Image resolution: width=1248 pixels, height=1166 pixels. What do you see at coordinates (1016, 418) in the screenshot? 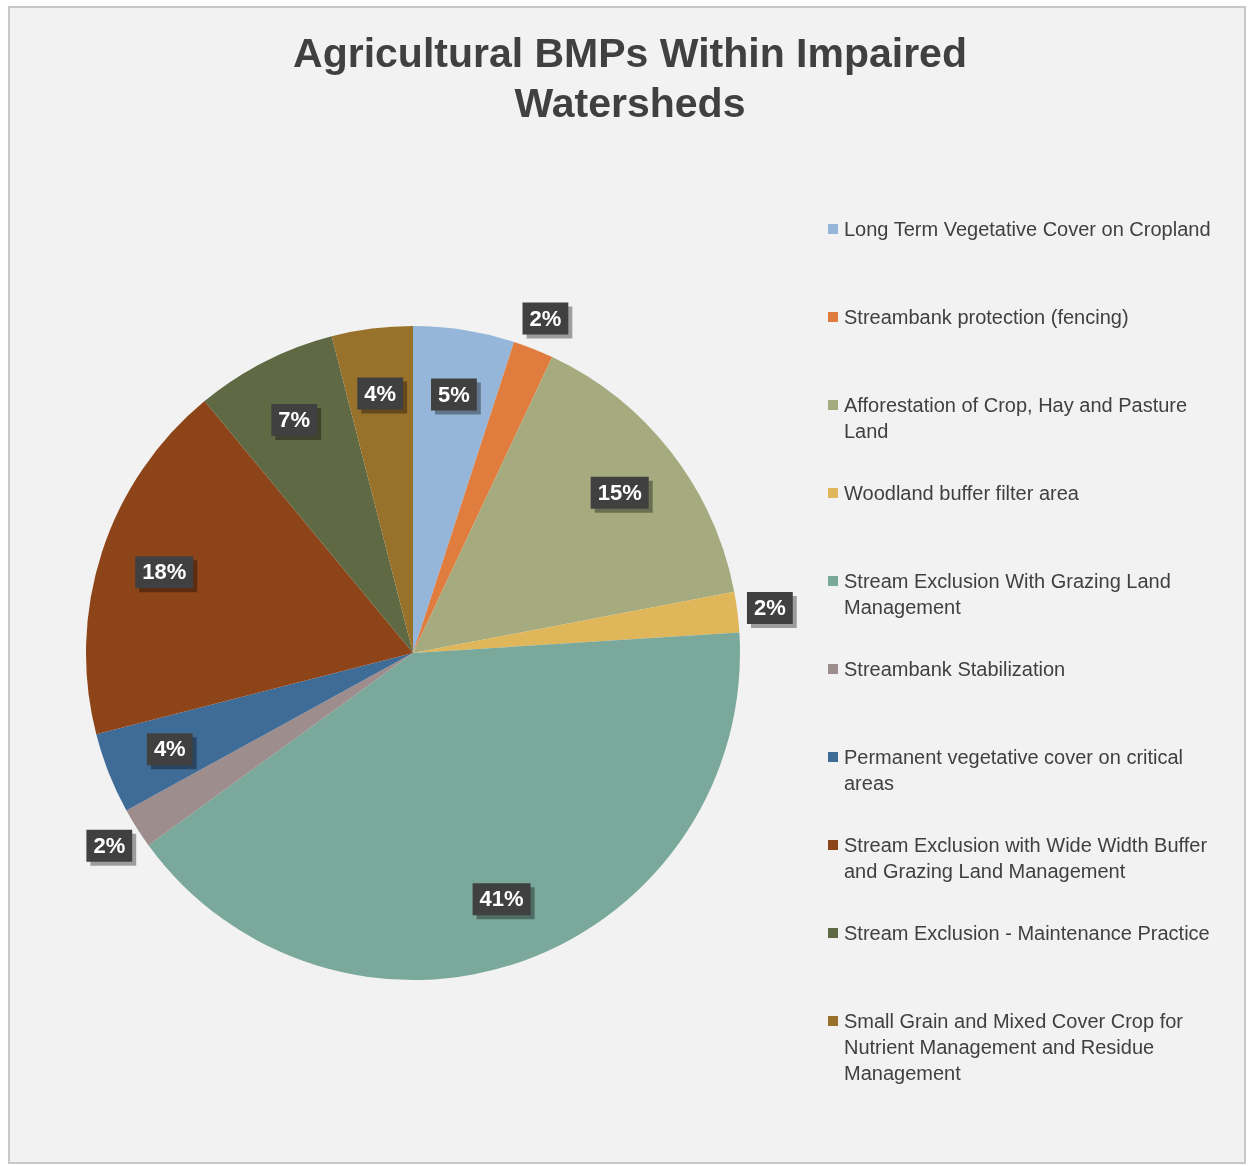
I see `legend-label: Afforestation of Crop, Hay and Pasture Land` at bounding box center [1016, 418].